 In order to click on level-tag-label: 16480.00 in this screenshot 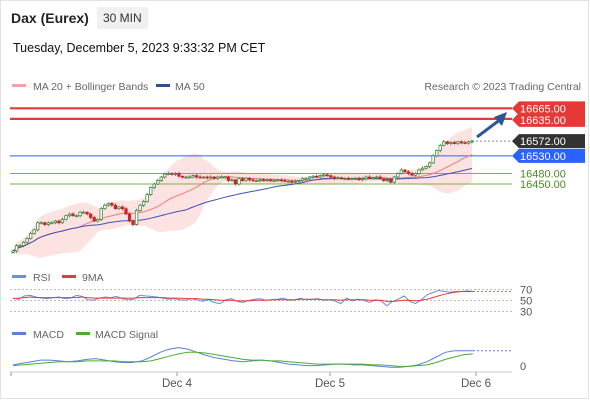, I will do `click(543, 174)`.